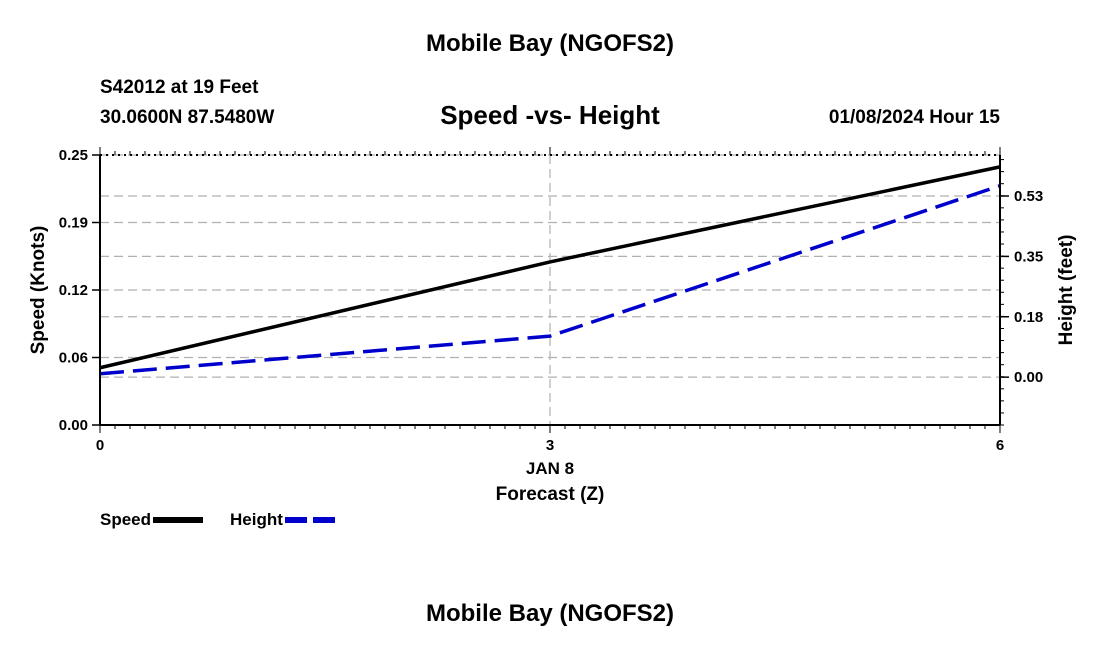 This screenshot has width=1100, height=650. I want to click on chart-subtitle: Speed -vs- Height, so click(550, 115).